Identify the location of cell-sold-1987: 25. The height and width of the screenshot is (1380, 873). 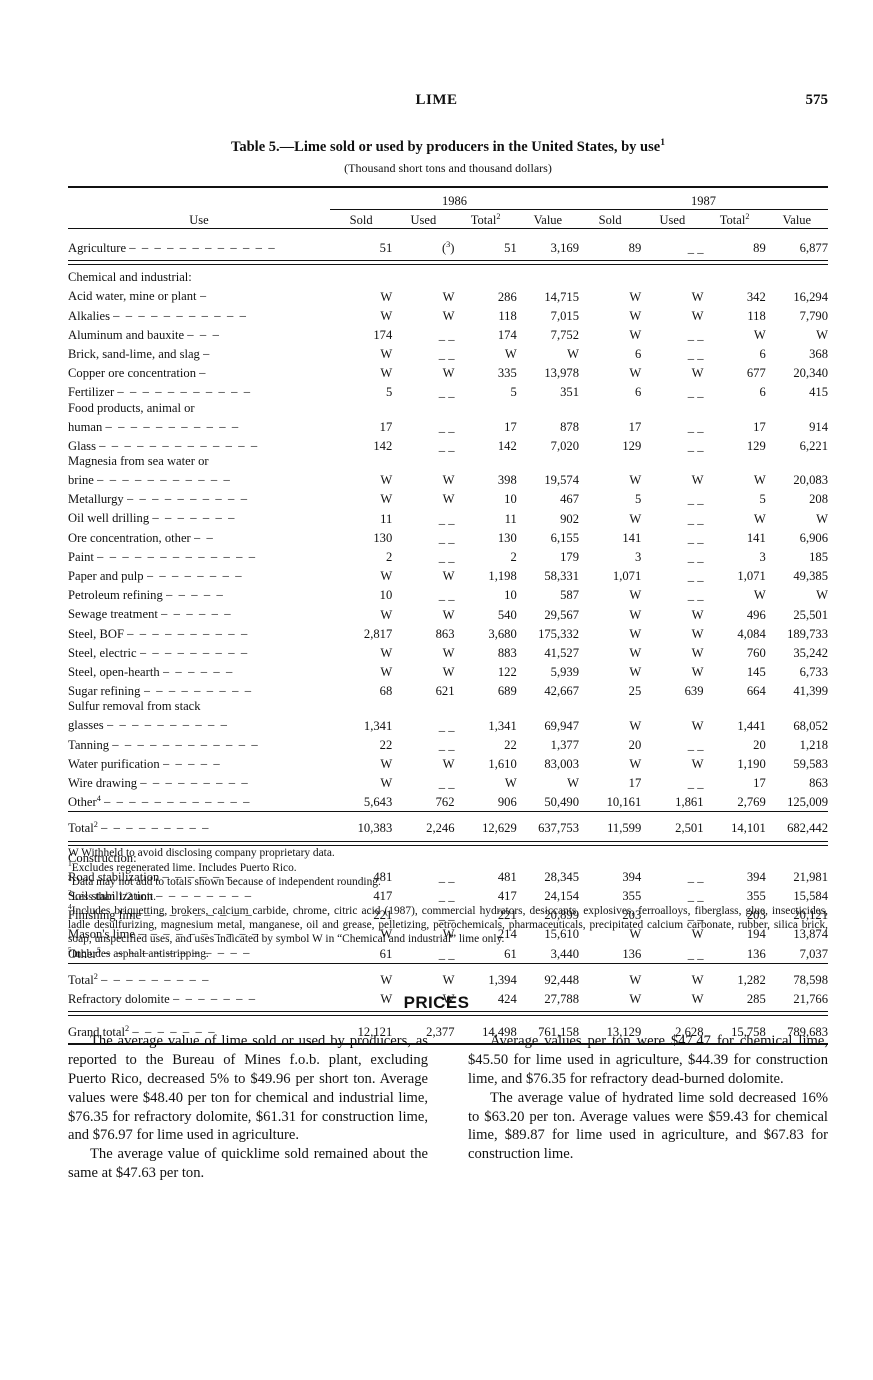
(610, 689).